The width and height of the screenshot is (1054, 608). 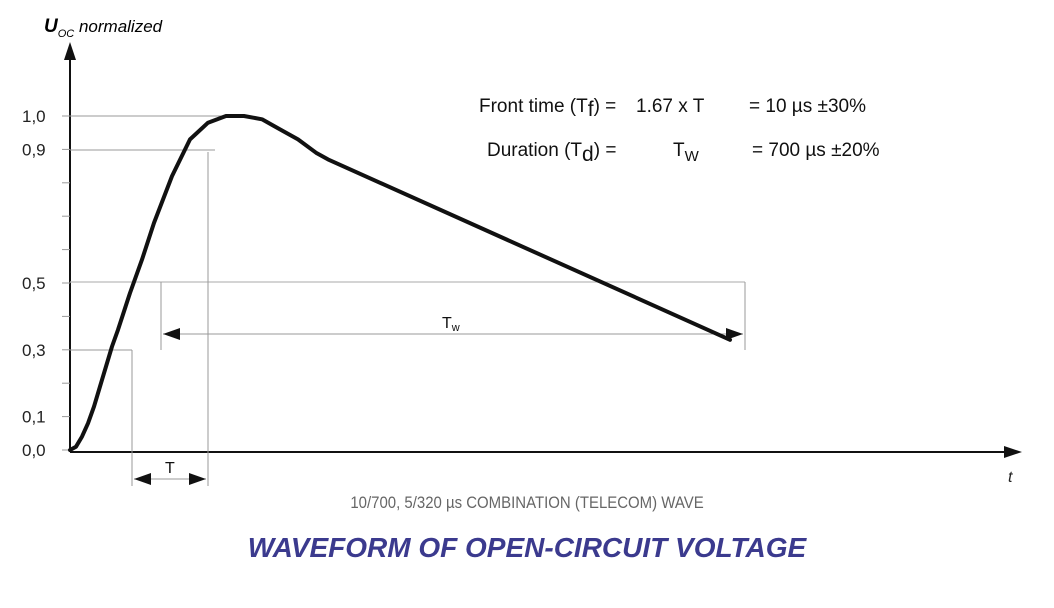 What do you see at coordinates (171, 334) in the screenshot?
I see `tw-arrow-left` at bounding box center [171, 334].